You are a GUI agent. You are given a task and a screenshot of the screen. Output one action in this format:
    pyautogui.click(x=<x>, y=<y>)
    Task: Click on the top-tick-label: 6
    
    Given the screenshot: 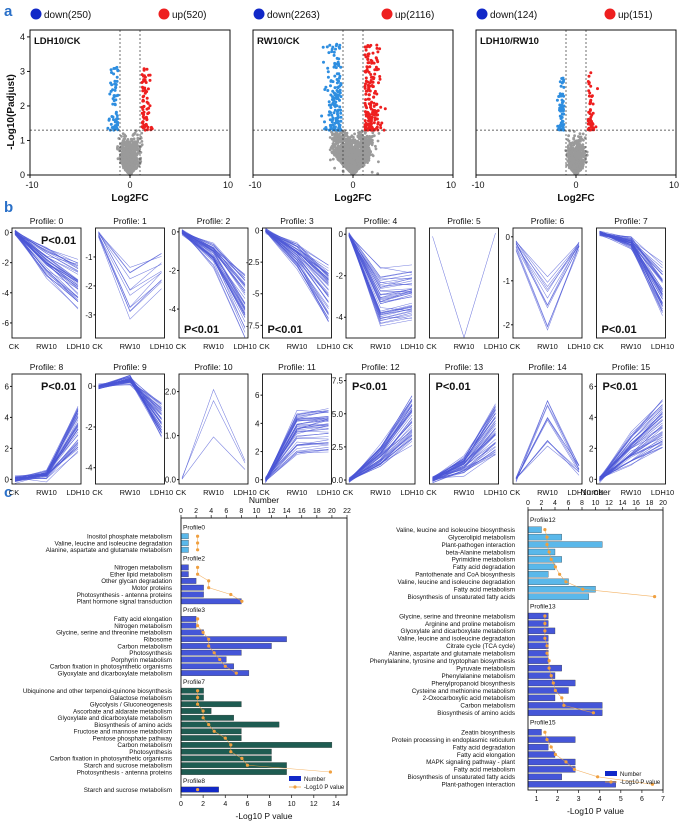 What is the action you would take?
    pyautogui.click(x=569, y=503)
    